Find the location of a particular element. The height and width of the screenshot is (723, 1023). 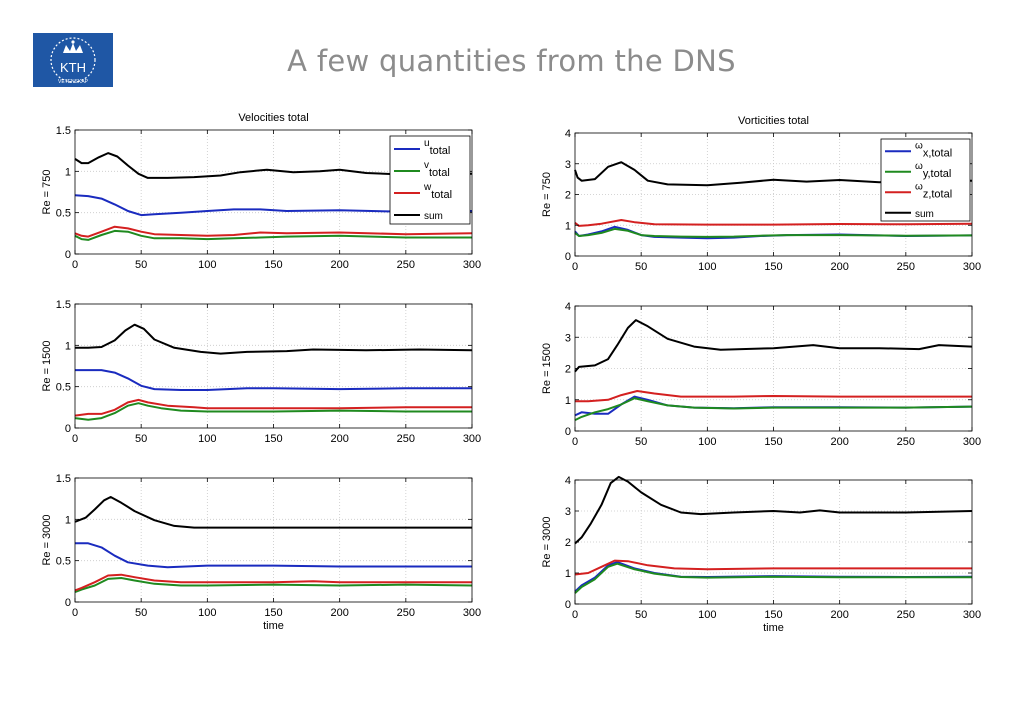

legend-label: ωz,total is located at coordinates (933, 190).